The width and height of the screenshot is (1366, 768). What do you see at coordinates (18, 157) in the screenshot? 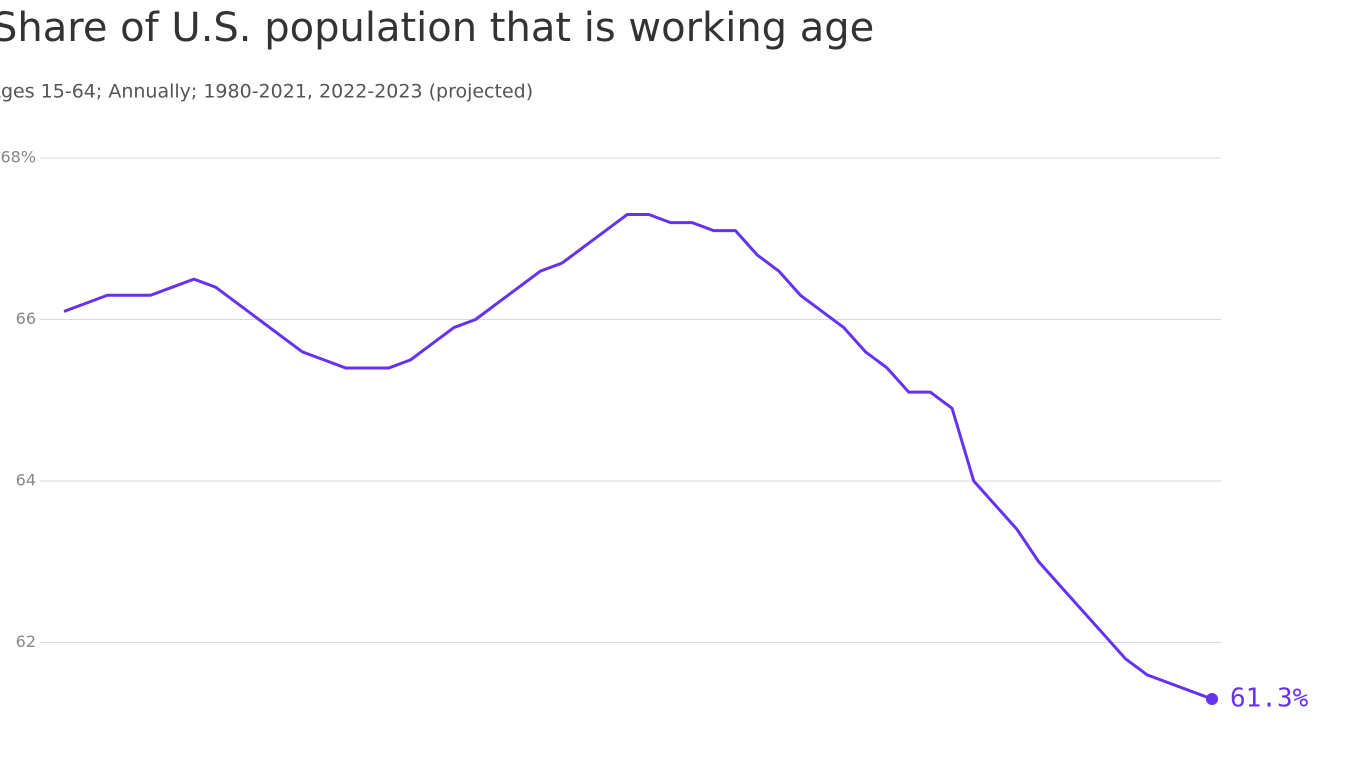
I see `y-tick-label: 68%` at bounding box center [18, 157].